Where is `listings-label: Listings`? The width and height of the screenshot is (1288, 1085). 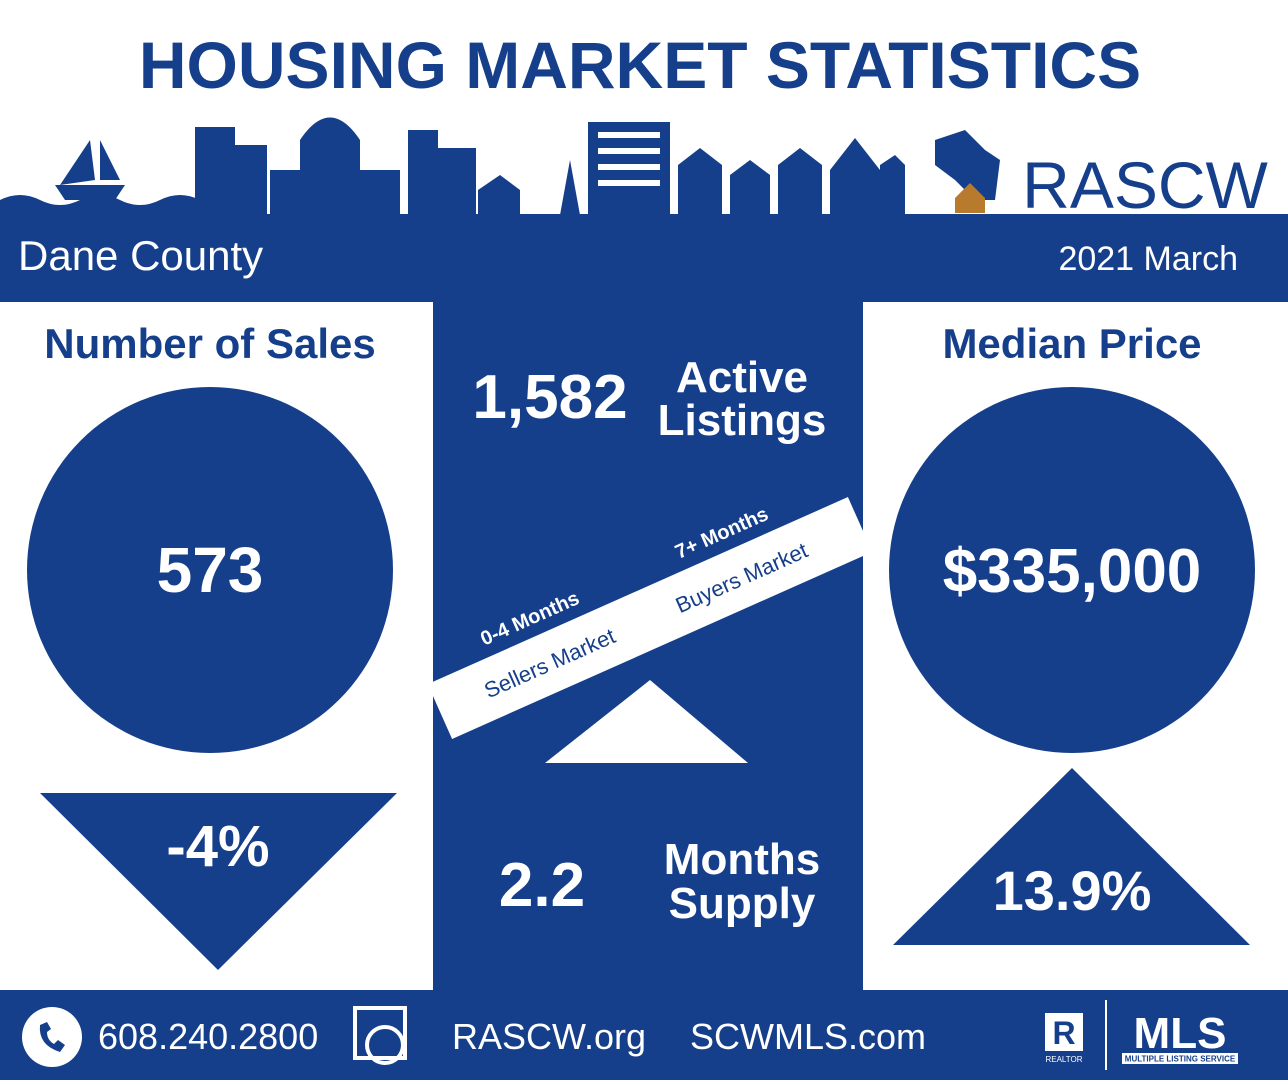 listings-label: Listings is located at coordinates (742, 420).